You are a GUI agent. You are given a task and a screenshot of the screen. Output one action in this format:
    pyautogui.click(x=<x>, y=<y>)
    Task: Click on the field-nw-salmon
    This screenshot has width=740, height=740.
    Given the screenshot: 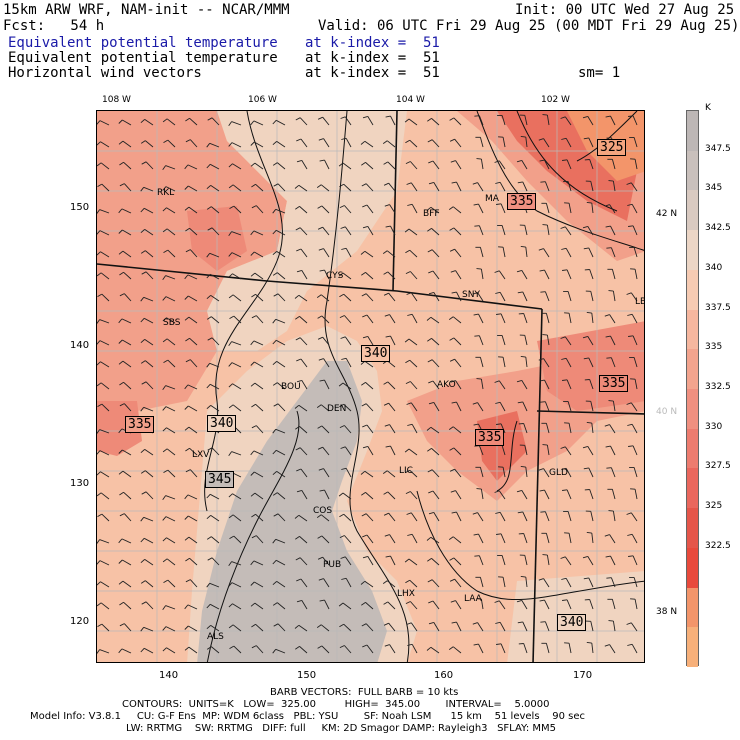 What is the action you would take?
    pyautogui.click(x=192, y=261)
    